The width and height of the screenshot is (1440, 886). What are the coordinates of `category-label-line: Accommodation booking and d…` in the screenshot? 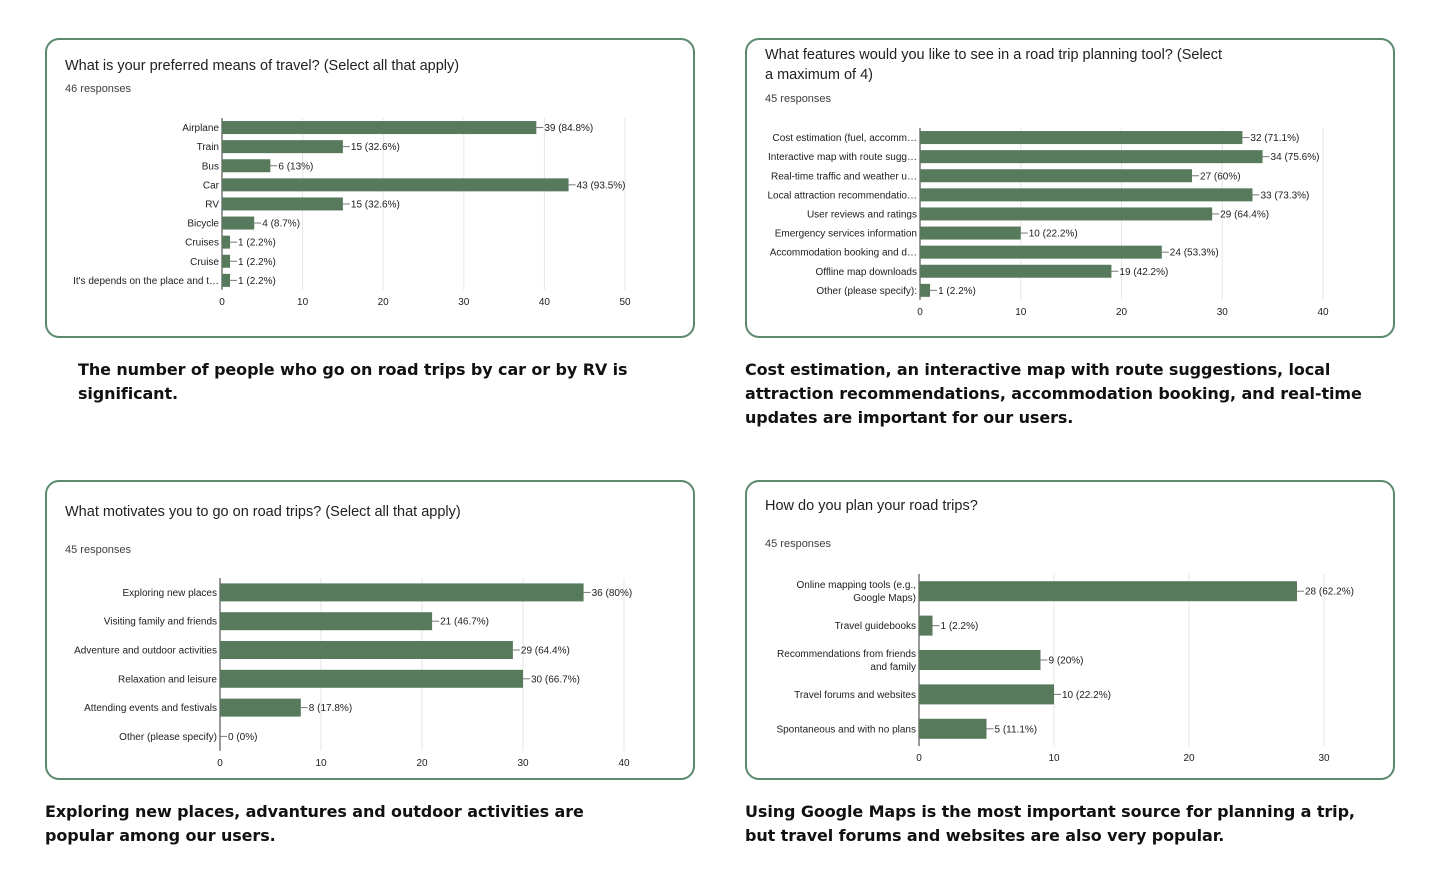 It's located at (843, 253).